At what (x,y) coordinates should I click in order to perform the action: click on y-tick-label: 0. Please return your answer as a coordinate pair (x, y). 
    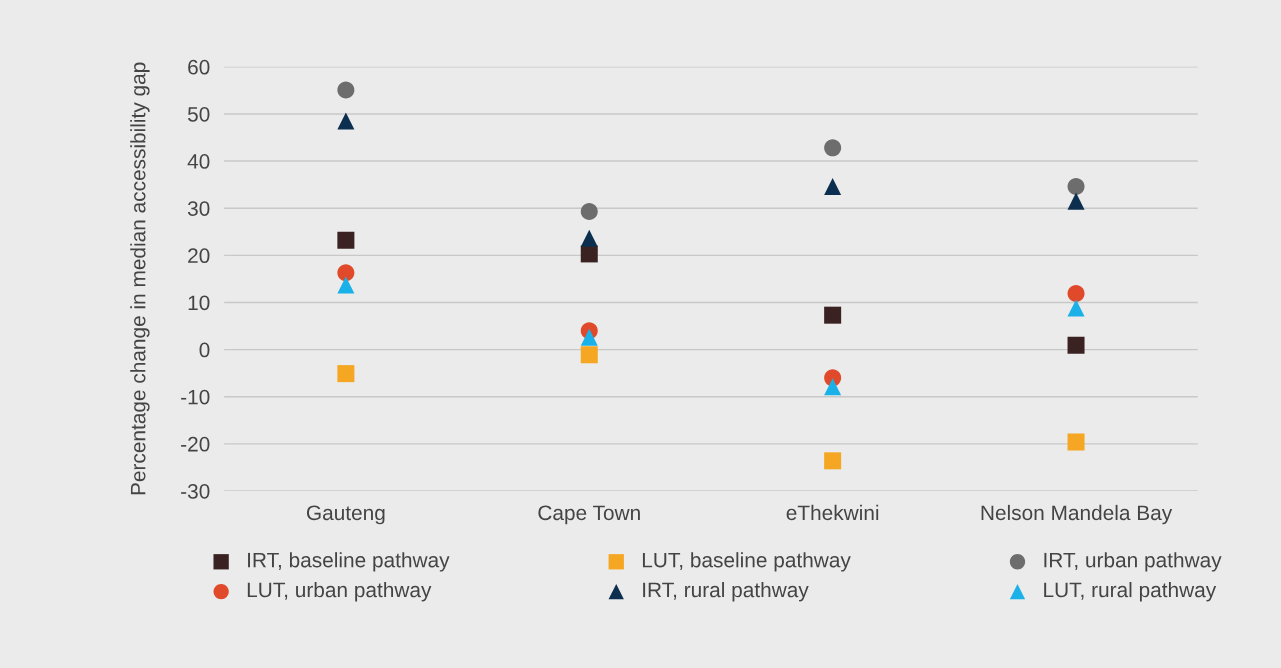
    Looking at the image, I should click on (204, 350).